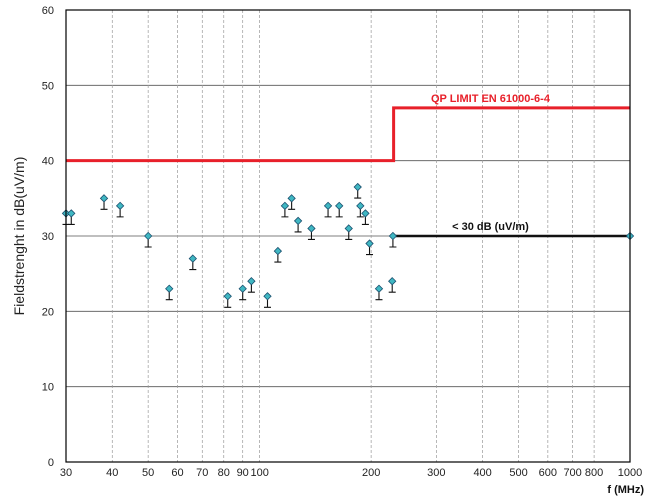 The image size is (659, 500). I want to click on x-tick-label: 700, so click(572, 473).